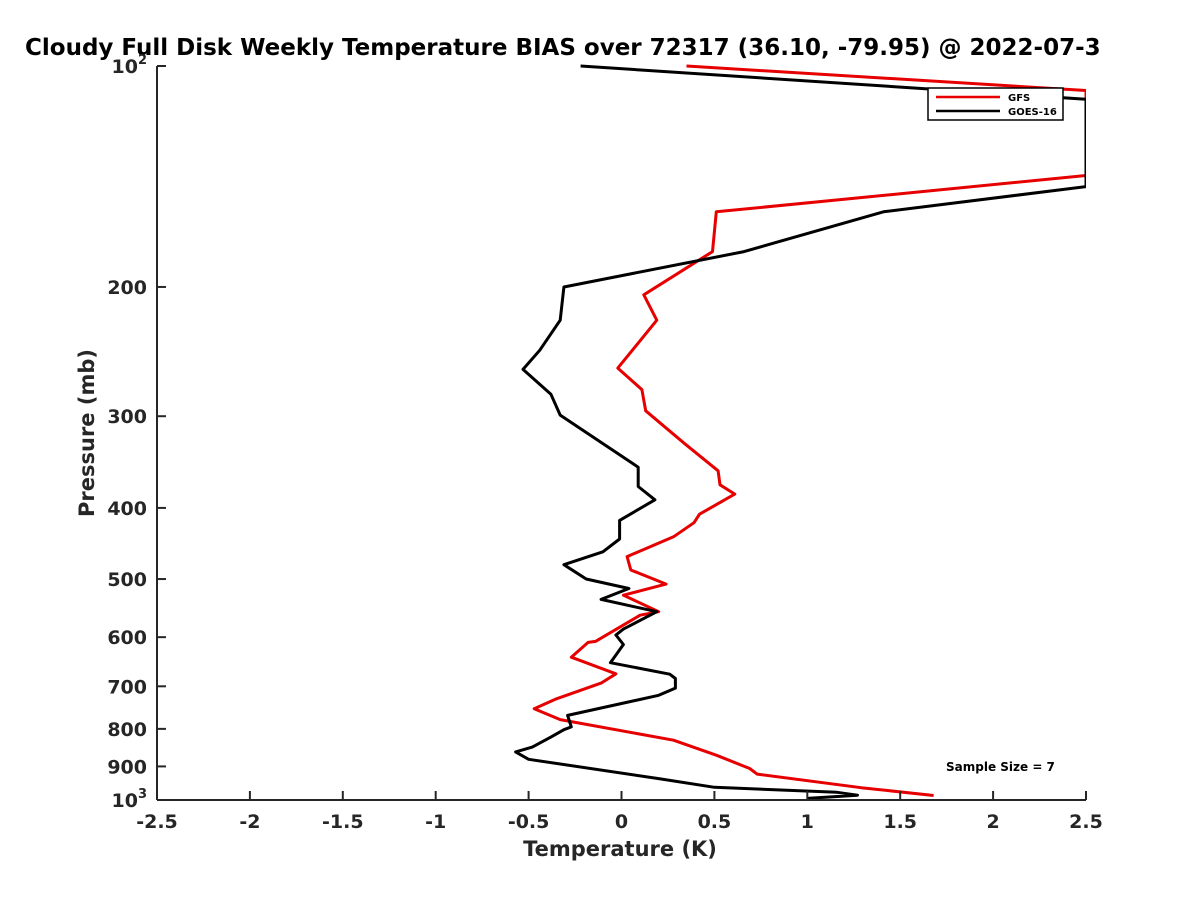  What do you see at coordinates (127, 509) in the screenshot?
I see `y-tick-label: 400` at bounding box center [127, 509].